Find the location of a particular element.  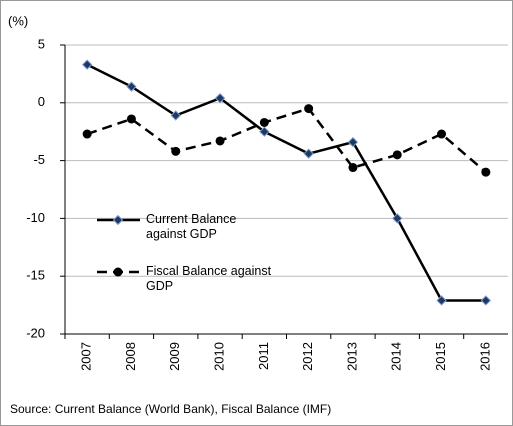

x-tick-label: 2009 is located at coordinates (174, 356).